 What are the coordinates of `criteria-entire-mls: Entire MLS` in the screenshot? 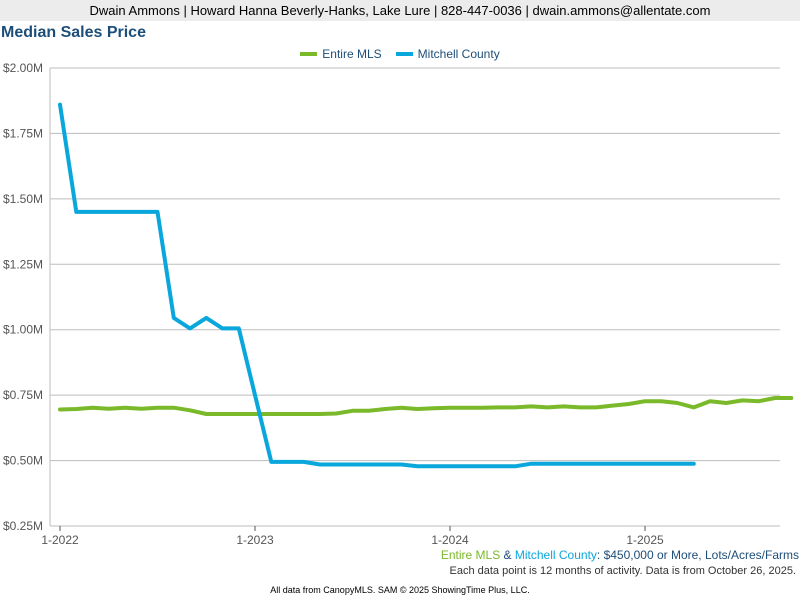 It's located at (470, 555).